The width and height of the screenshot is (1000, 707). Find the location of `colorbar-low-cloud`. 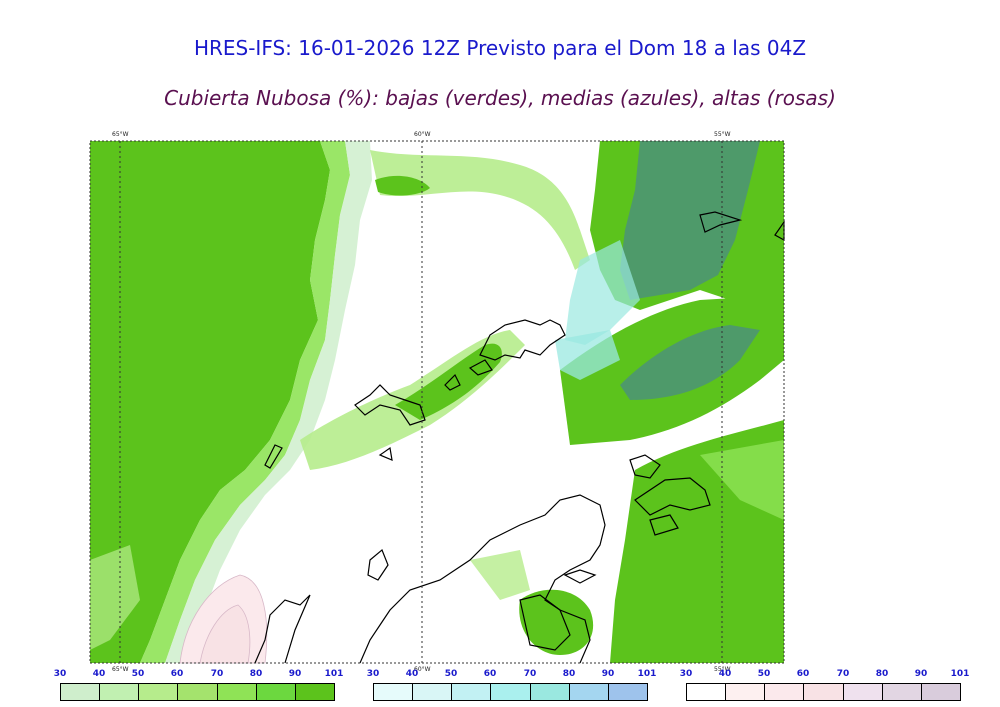

colorbar-low-cloud is located at coordinates (197, 692).